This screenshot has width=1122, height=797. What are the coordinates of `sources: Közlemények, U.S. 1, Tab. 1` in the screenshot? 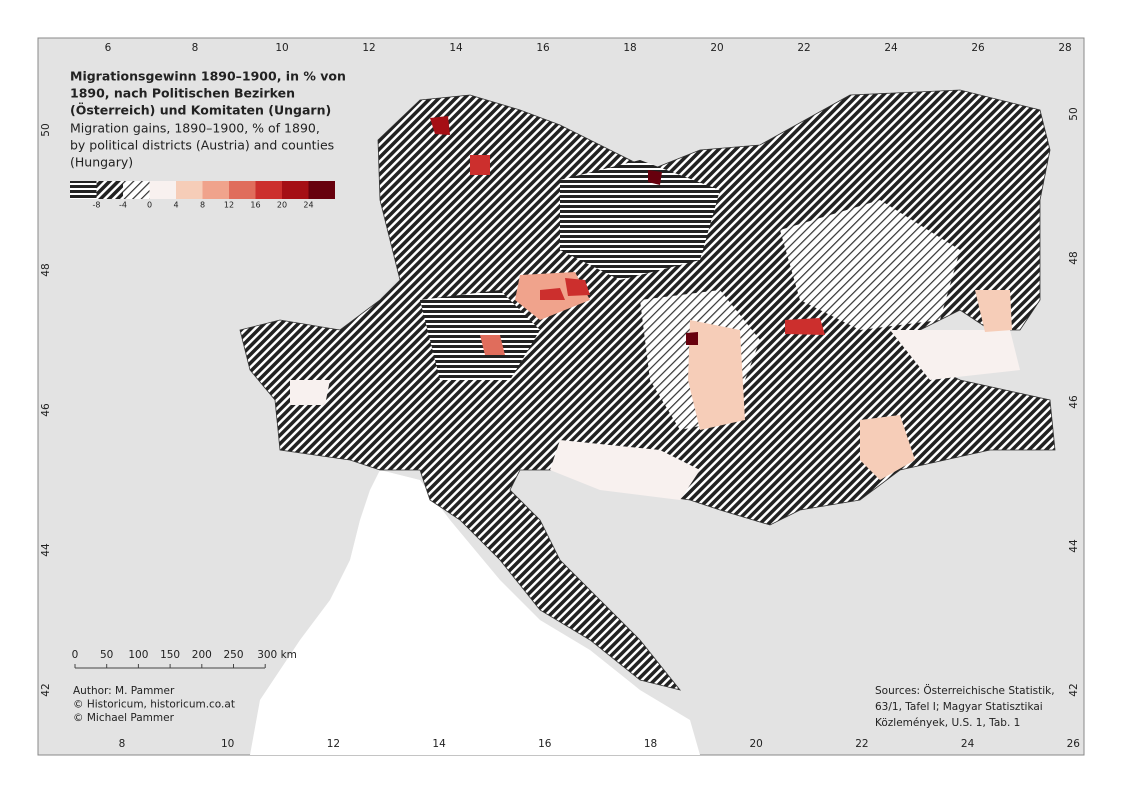 It's located at (947, 723).